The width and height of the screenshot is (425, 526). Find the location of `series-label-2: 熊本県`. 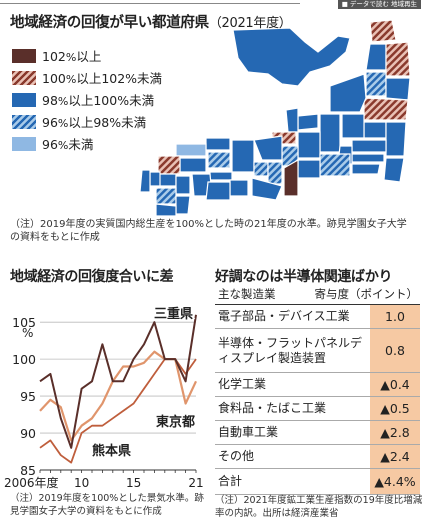

series-label-2: 熊本県 is located at coordinates (111, 451).